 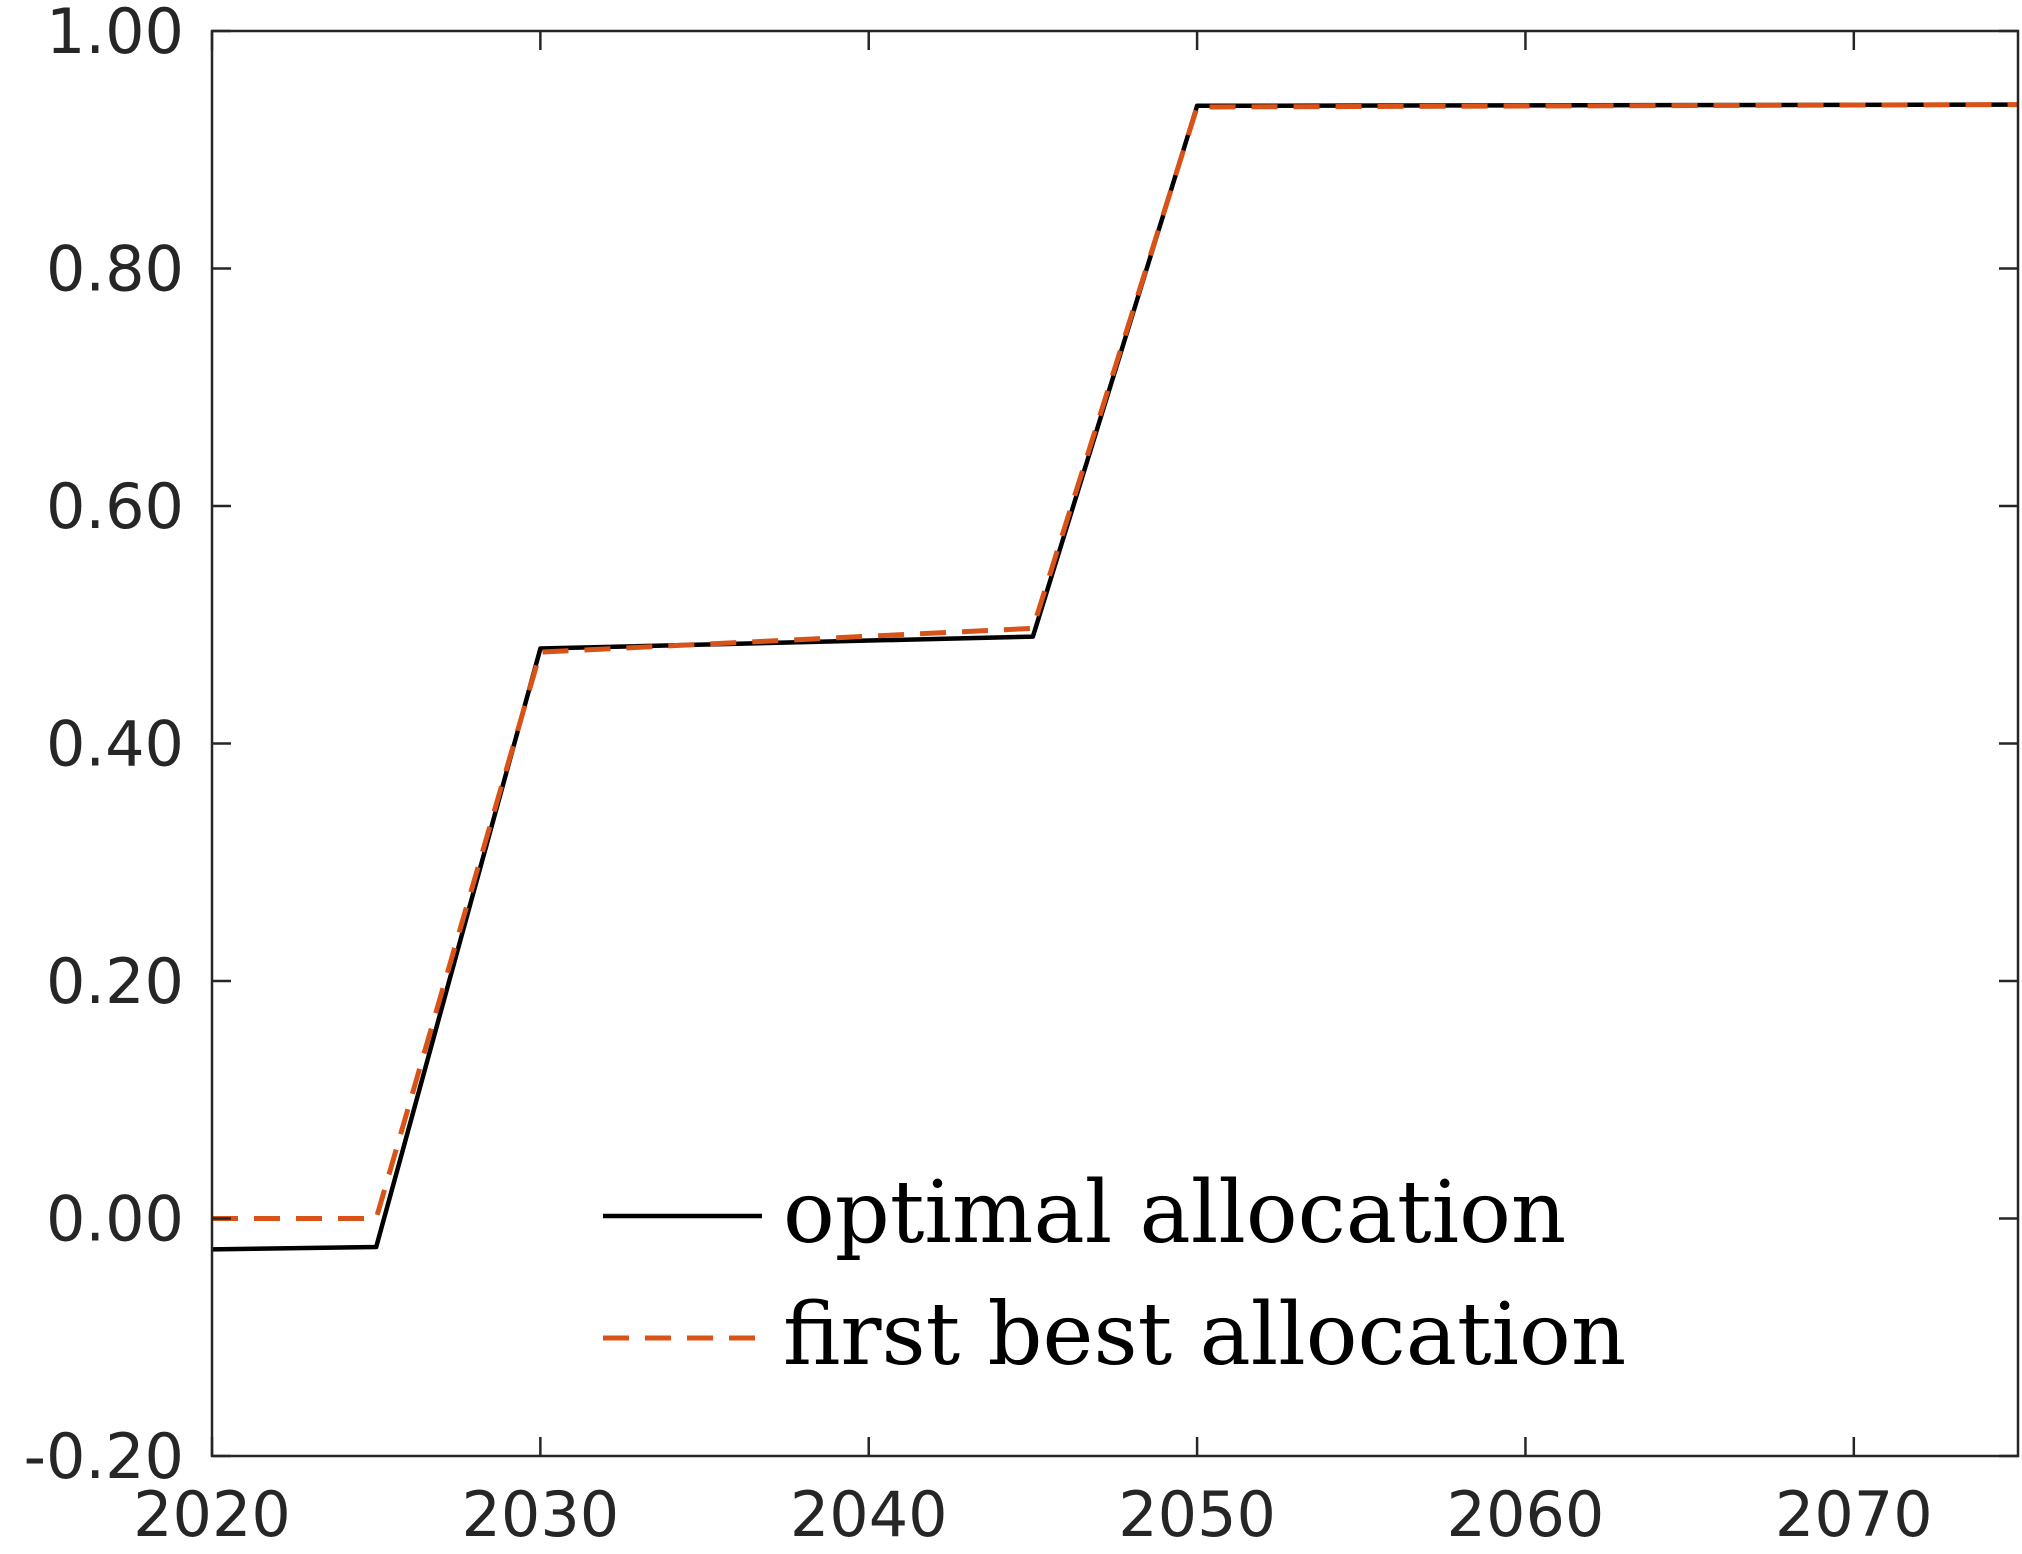 What do you see at coordinates (540, 1514) in the screenshot?
I see `x-tick-label: 2030` at bounding box center [540, 1514].